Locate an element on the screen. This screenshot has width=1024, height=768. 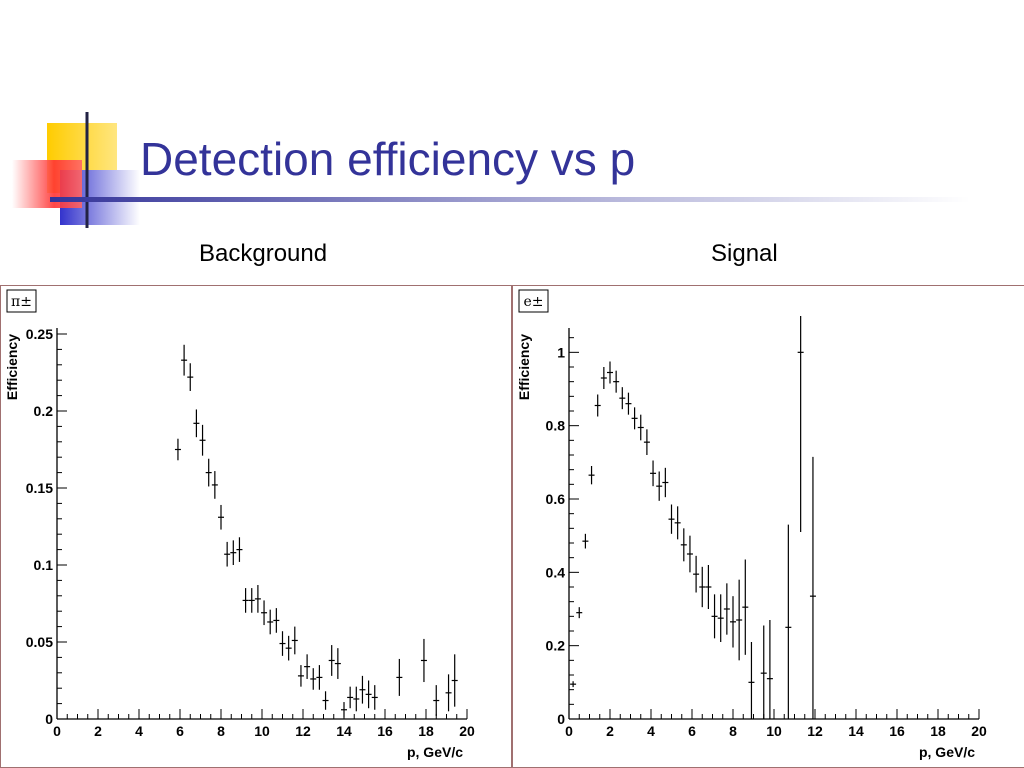
chart0-x-tick-label: 10 is located at coordinates (262, 731).